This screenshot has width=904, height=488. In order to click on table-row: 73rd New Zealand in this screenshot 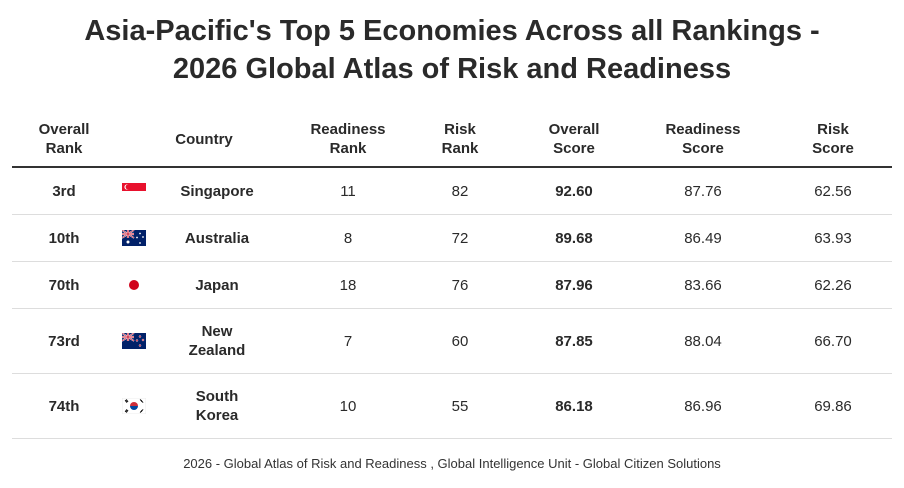, I will do `click(452, 341)`.